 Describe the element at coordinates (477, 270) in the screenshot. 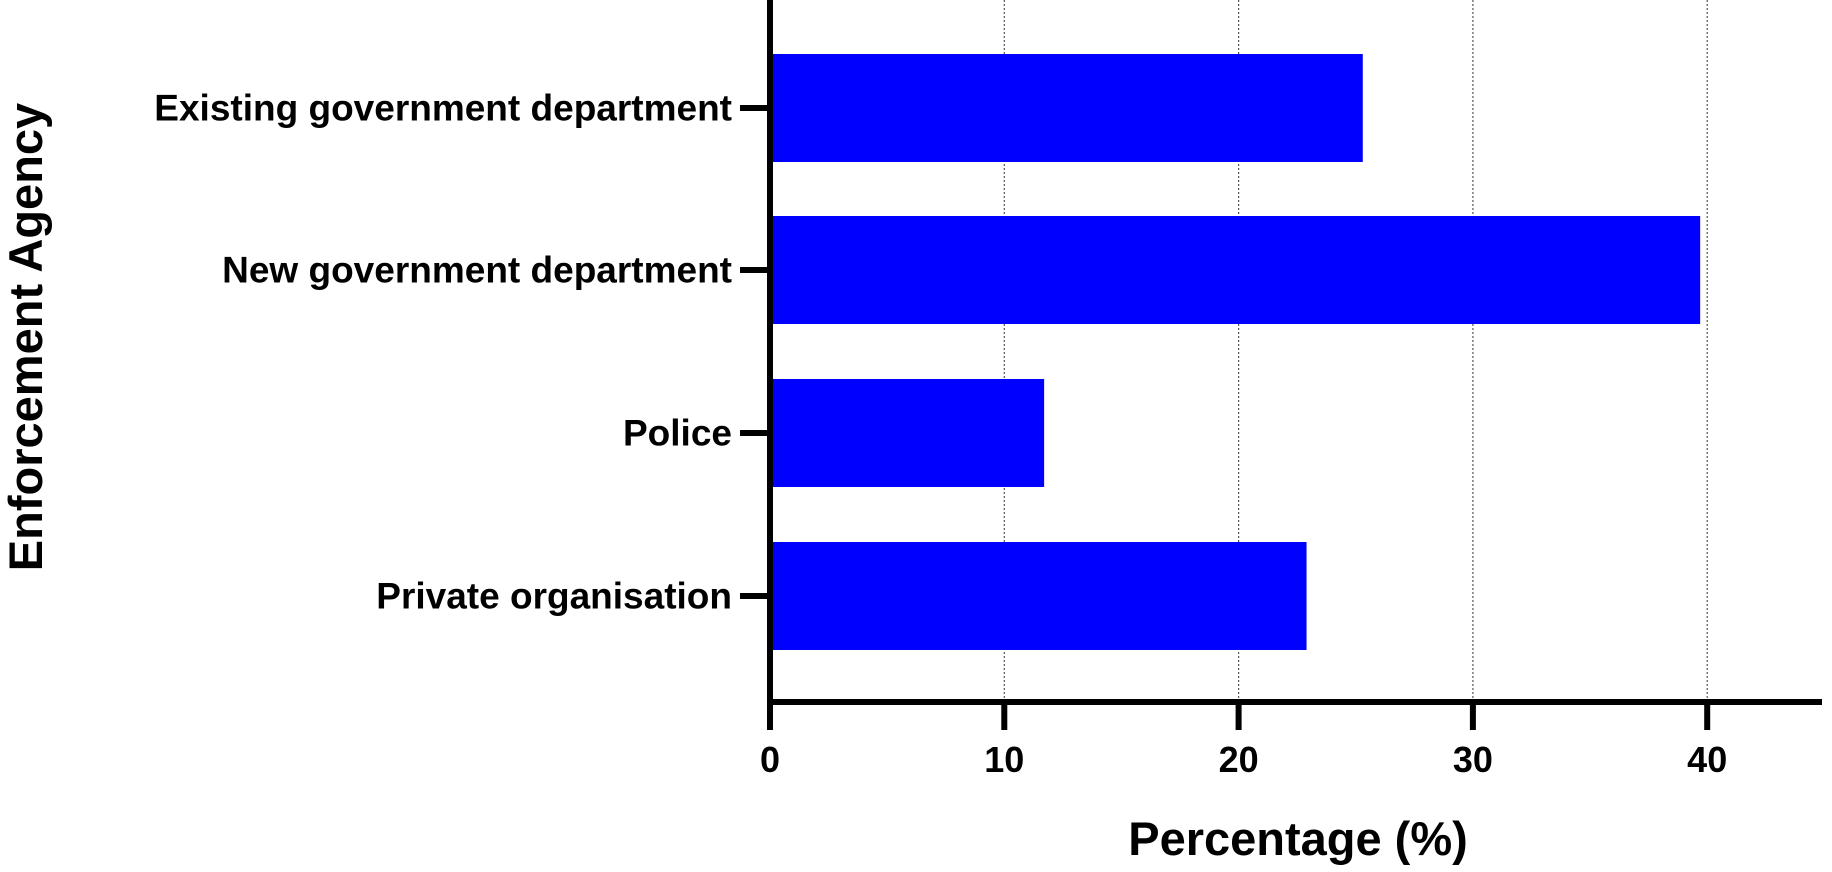

I see `y-tick-label: New government department` at that location.